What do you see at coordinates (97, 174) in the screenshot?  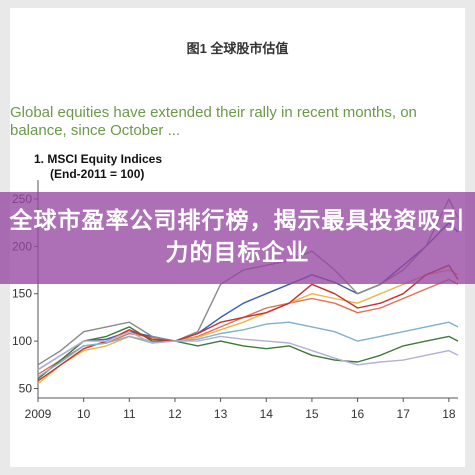 I see `panel-subtitle: (End-2011 = 100)` at bounding box center [97, 174].